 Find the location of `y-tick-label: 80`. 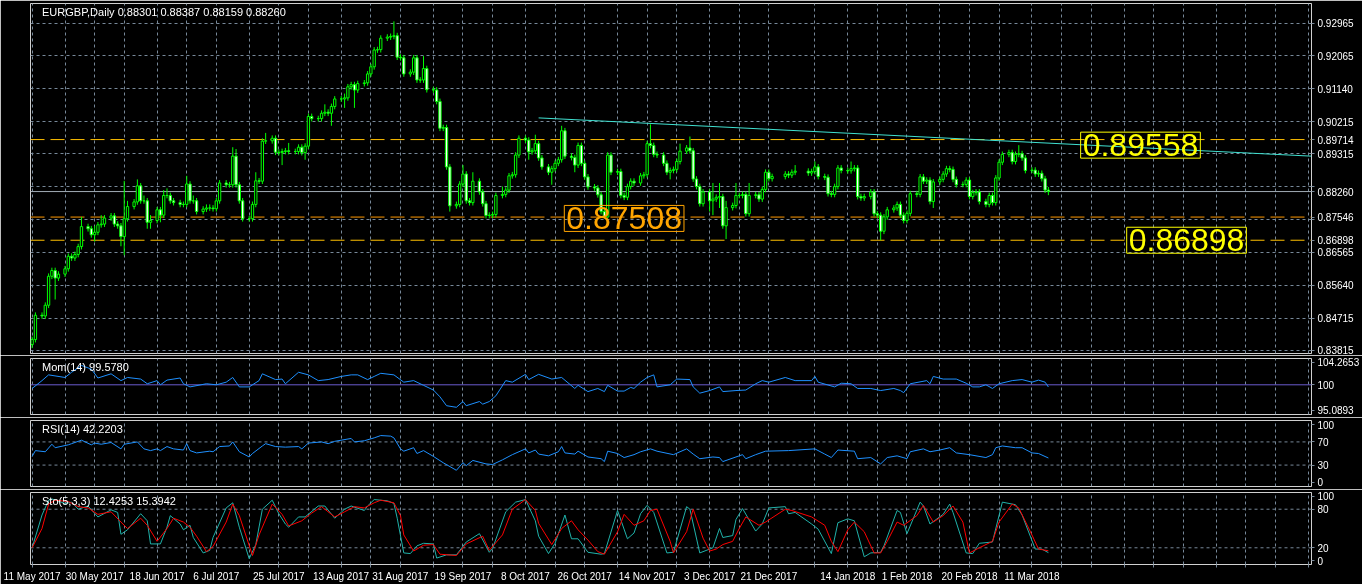

y-tick-label: 80 is located at coordinates (1323, 510).